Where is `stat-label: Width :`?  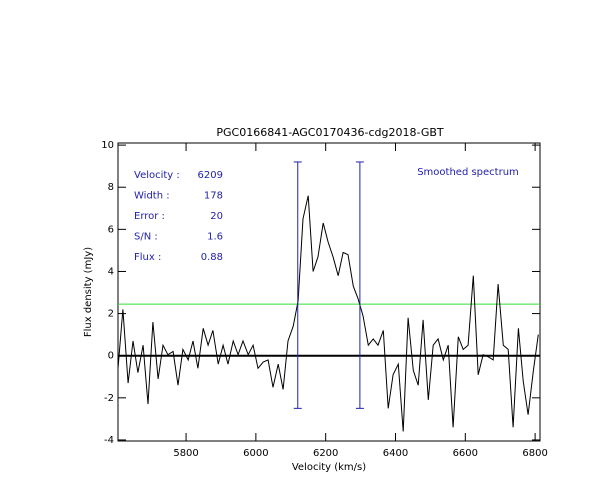 stat-label: Width : is located at coordinates (152, 196).